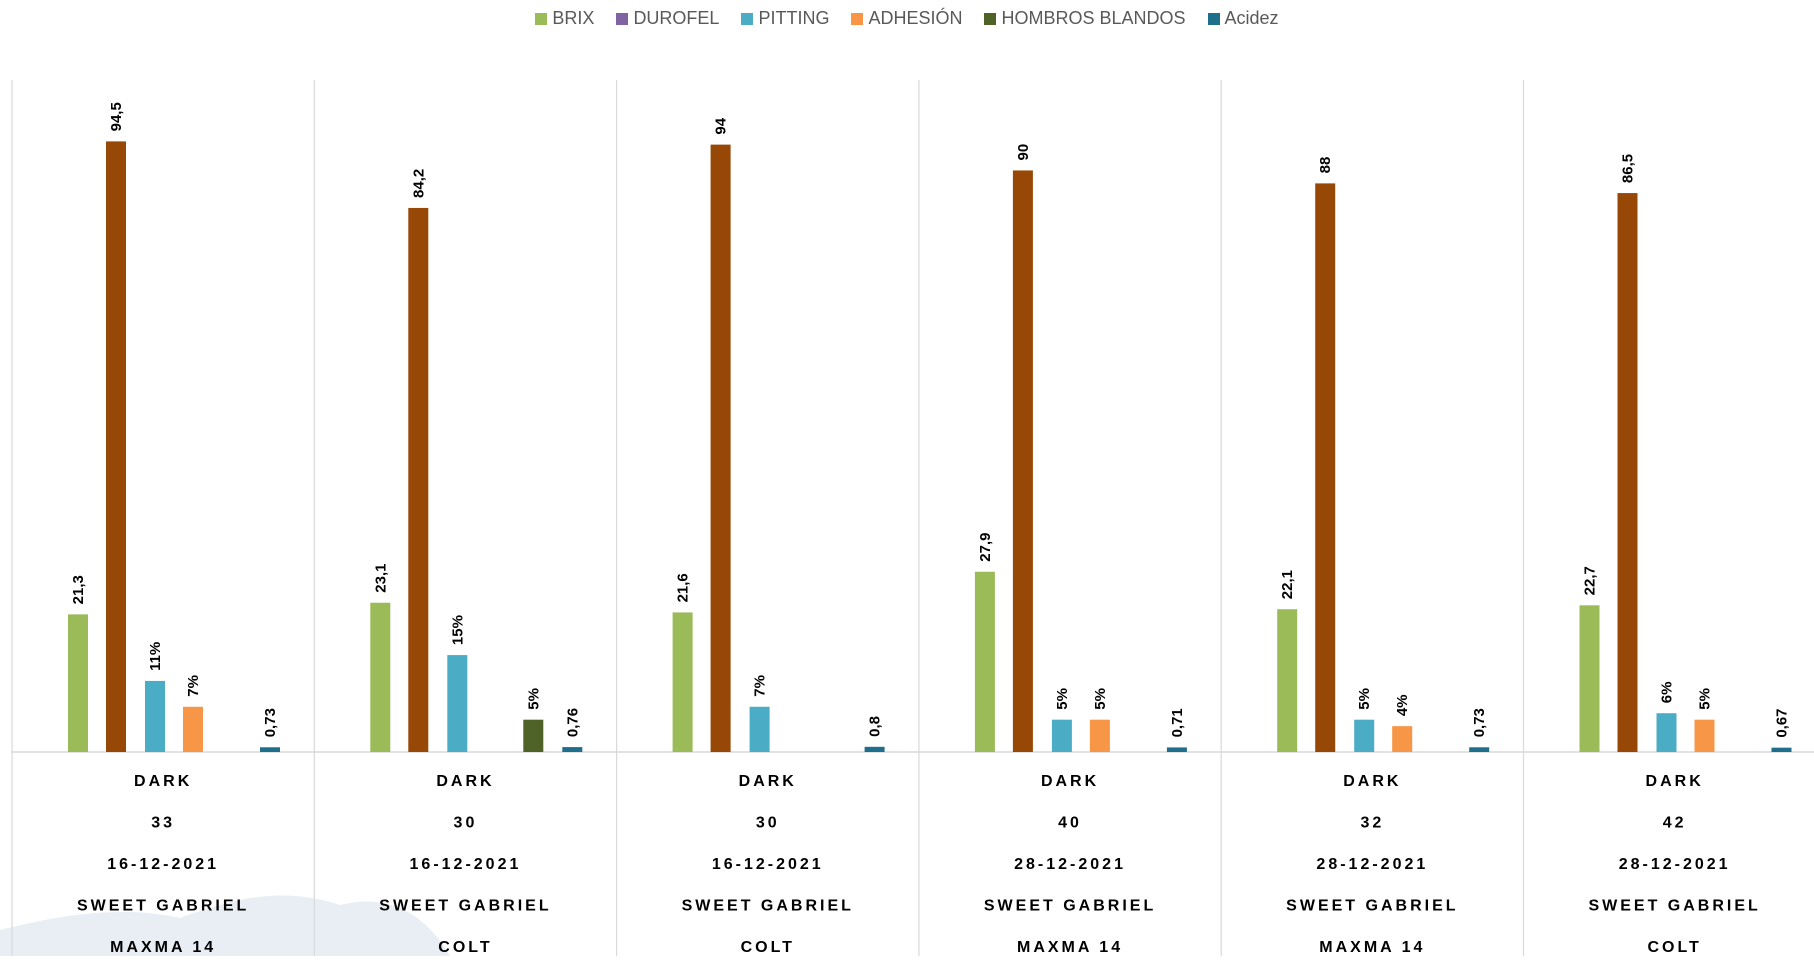  What do you see at coordinates (155, 656) in the screenshot?
I see `data-label: 11%` at bounding box center [155, 656].